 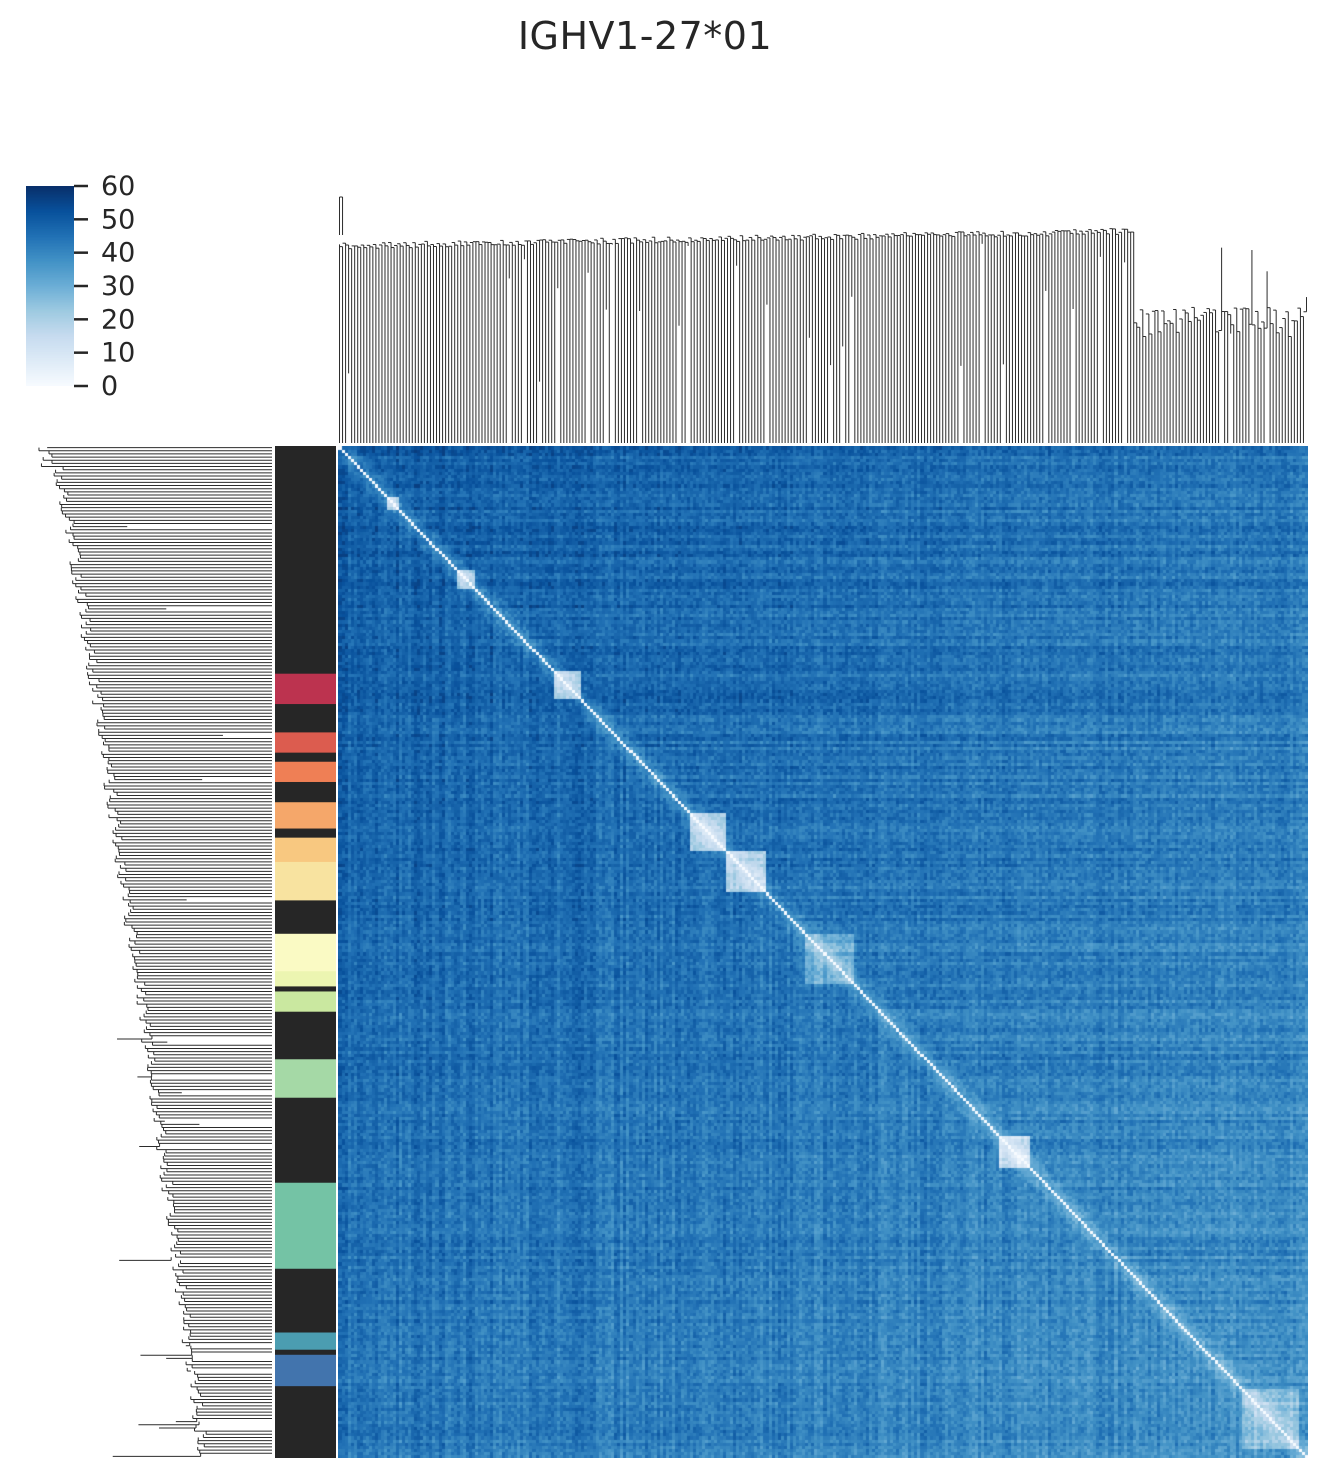 What do you see at coordinates (118, 319) in the screenshot?
I see `colorbar-tick-label: 20` at bounding box center [118, 319].